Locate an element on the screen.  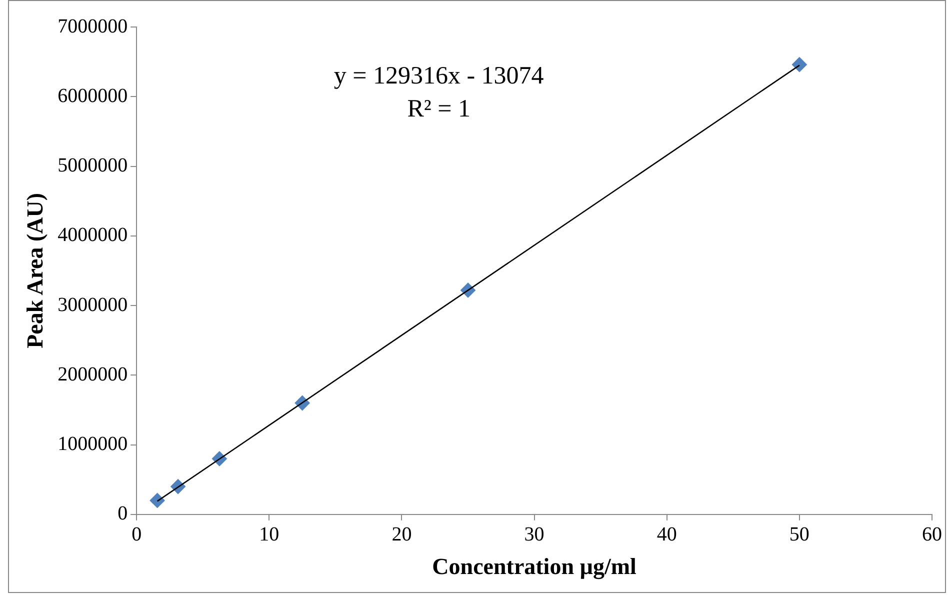
x-tick-label: 60 is located at coordinates (932, 535).